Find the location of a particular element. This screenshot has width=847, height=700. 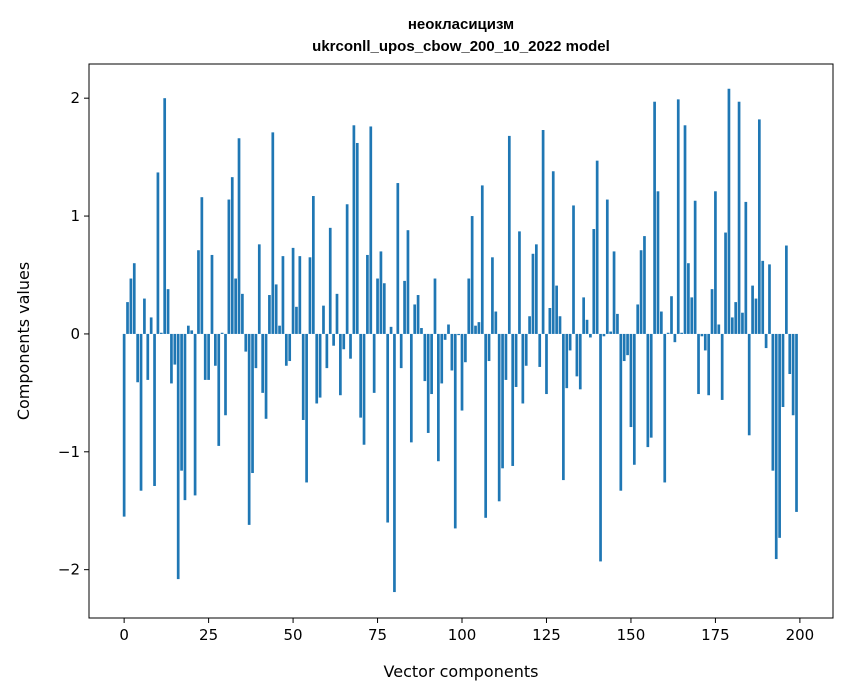

x-tick-label: 50 is located at coordinates (293, 635).